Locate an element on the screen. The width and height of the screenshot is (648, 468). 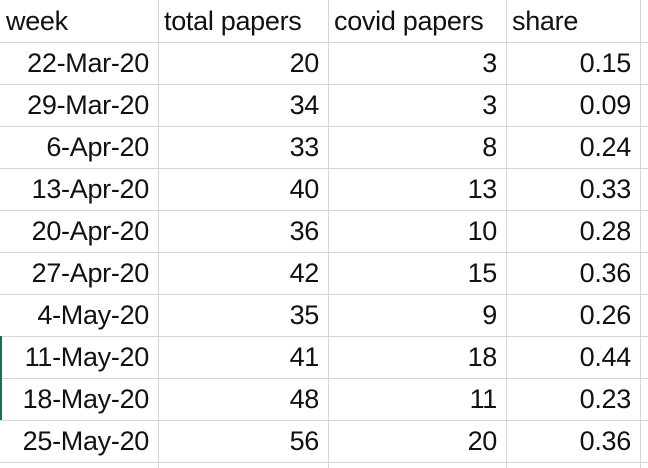
table-cell-week: 18-May-20 is located at coordinates (86, 399).